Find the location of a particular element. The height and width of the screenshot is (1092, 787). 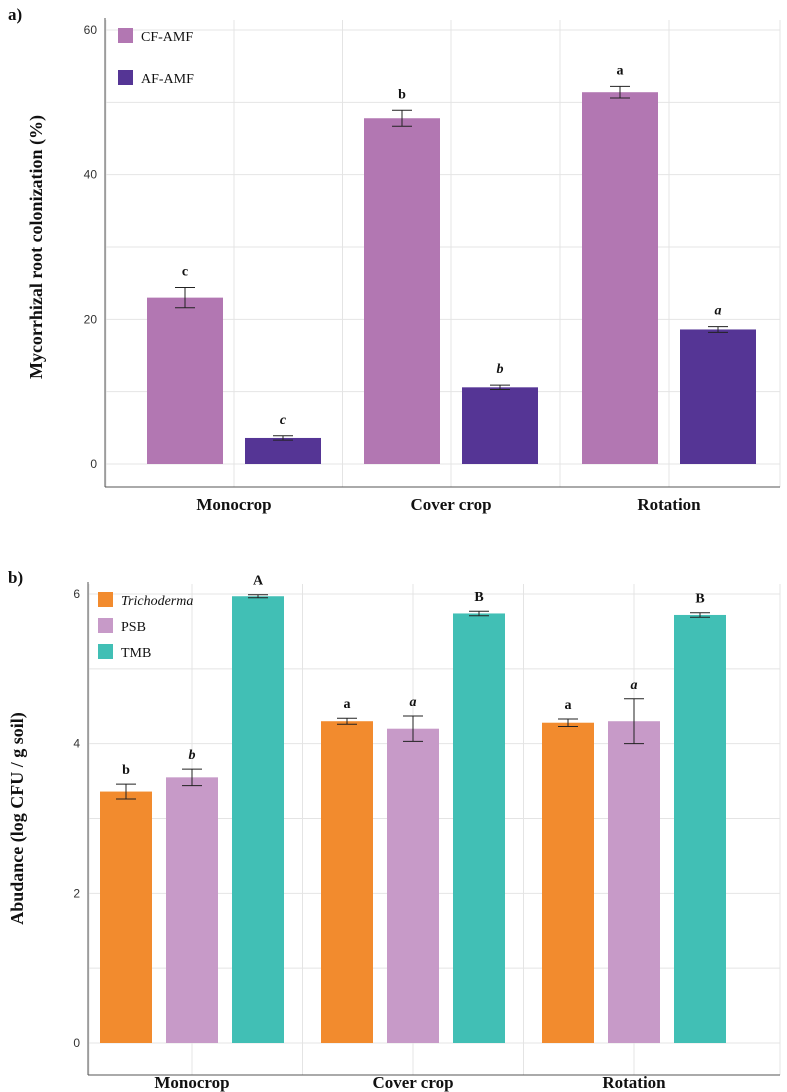

y-tick-label: 60 is located at coordinates (91, 30).